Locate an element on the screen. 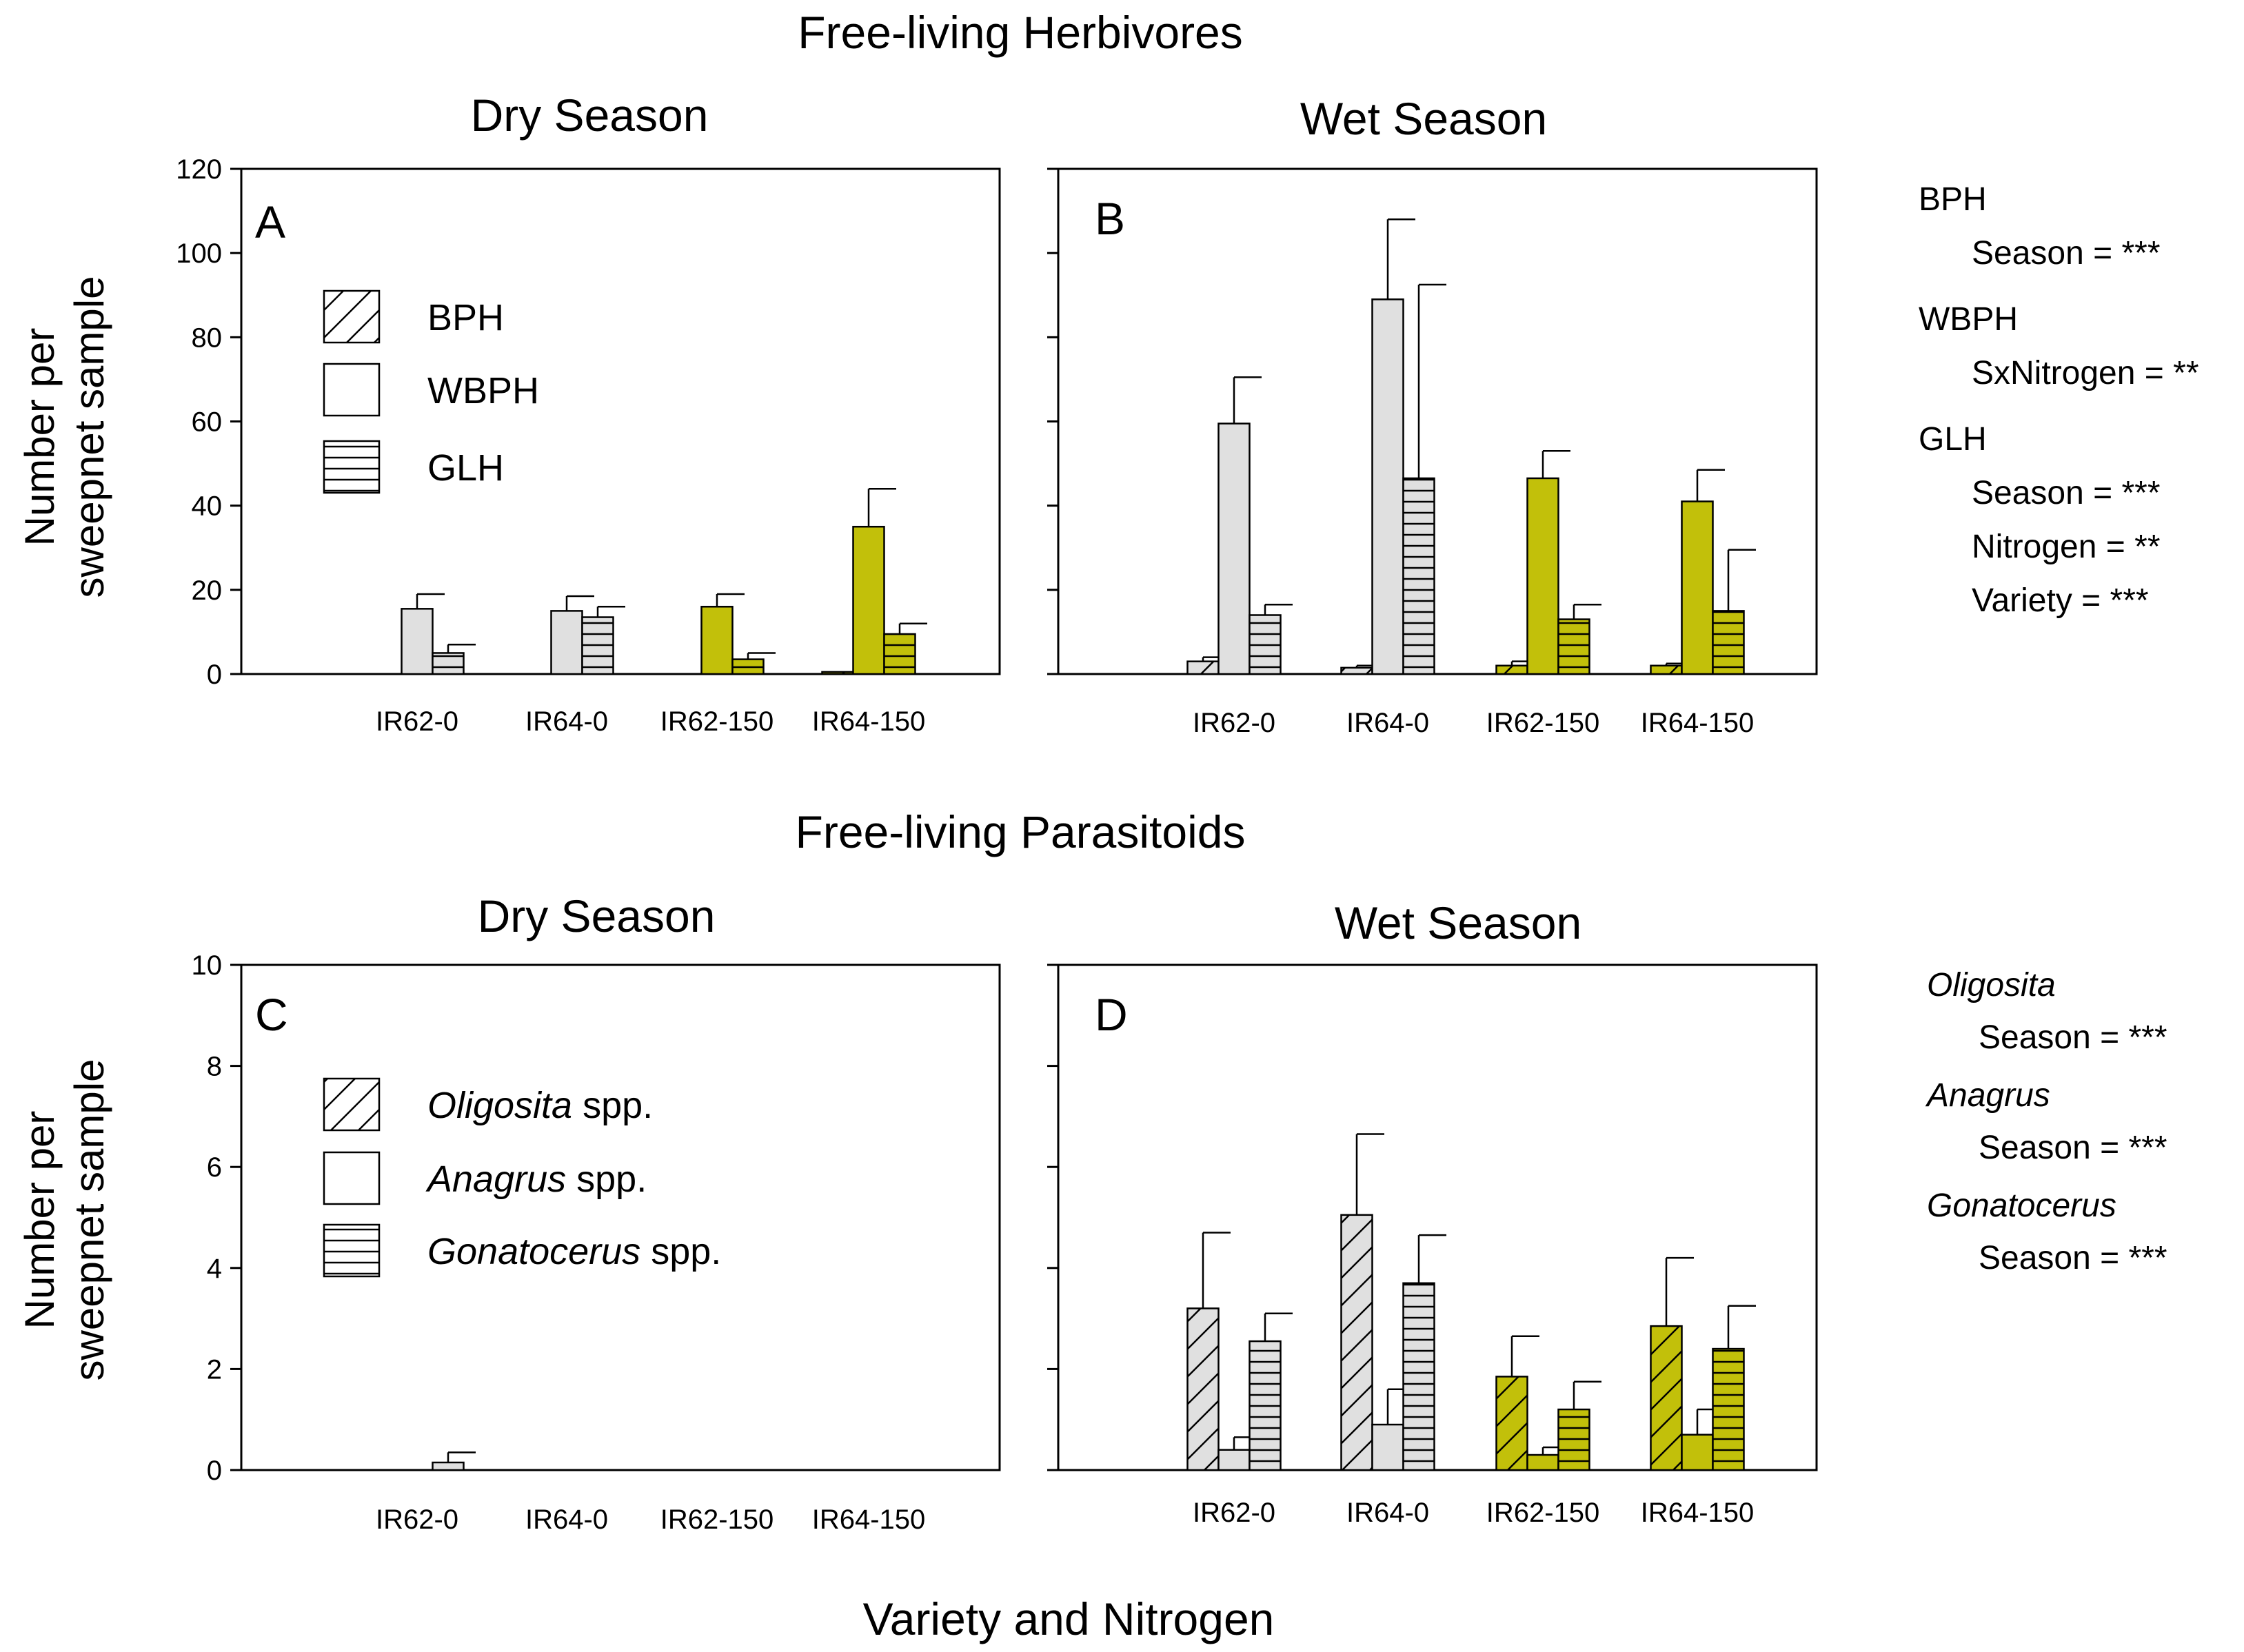 The image size is (2244, 1652). panel-c: 0 2 4 6 8 10 C IR62-0 IR64-0 IR62-150 IR64-150 is located at coordinates (596, 1242).